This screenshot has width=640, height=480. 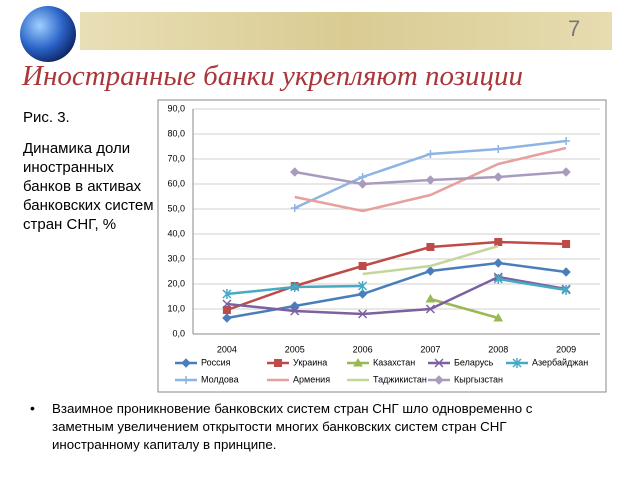 What do you see at coordinates (574, 28) in the screenshot?
I see `slide-number: 7` at bounding box center [574, 28].